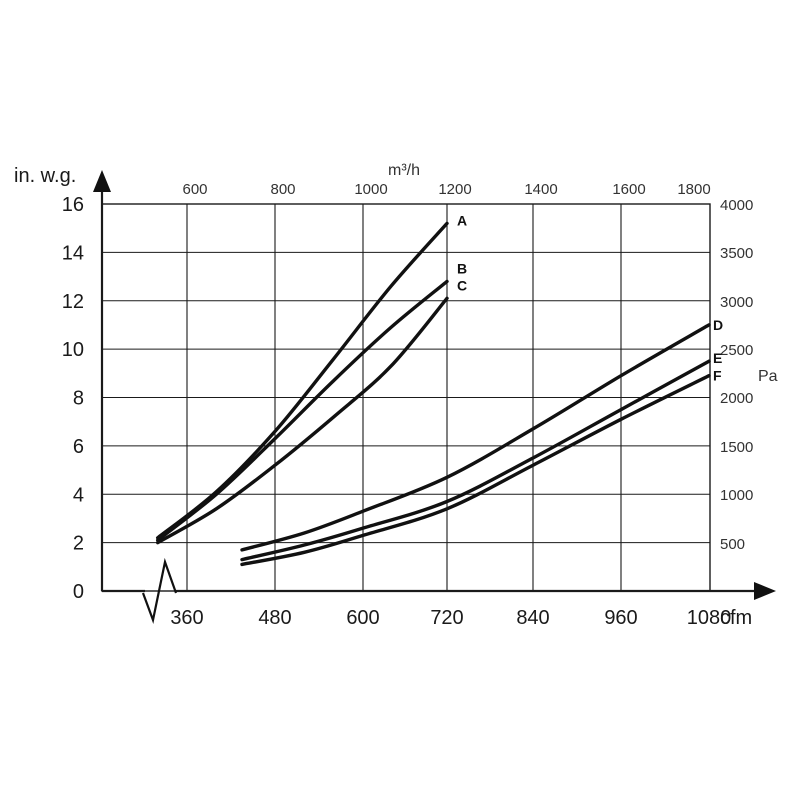 The width and height of the screenshot is (800, 801). Describe the element at coordinates (736, 350) in the screenshot. I see `pa-tick-label: 2500` at that location.